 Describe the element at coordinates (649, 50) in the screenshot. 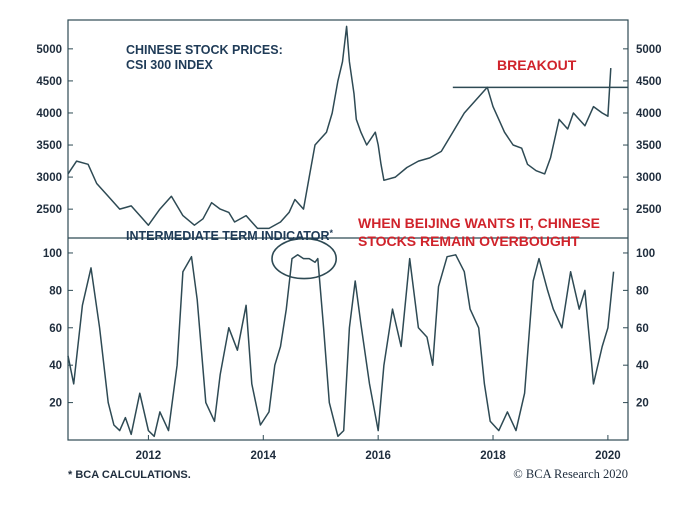

I see `upper-tick-label-right: 5000` at that location.